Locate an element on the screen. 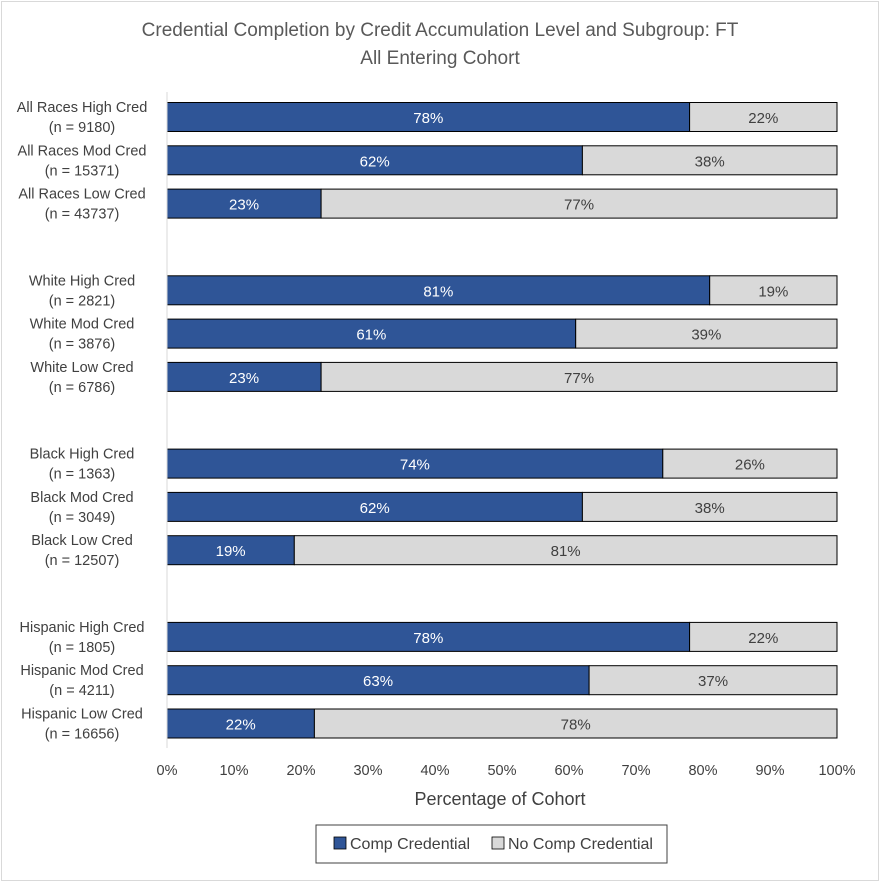 This screenshot has width=882, height=884. x-tick-label: 30% is located at coordinates (367, 771).